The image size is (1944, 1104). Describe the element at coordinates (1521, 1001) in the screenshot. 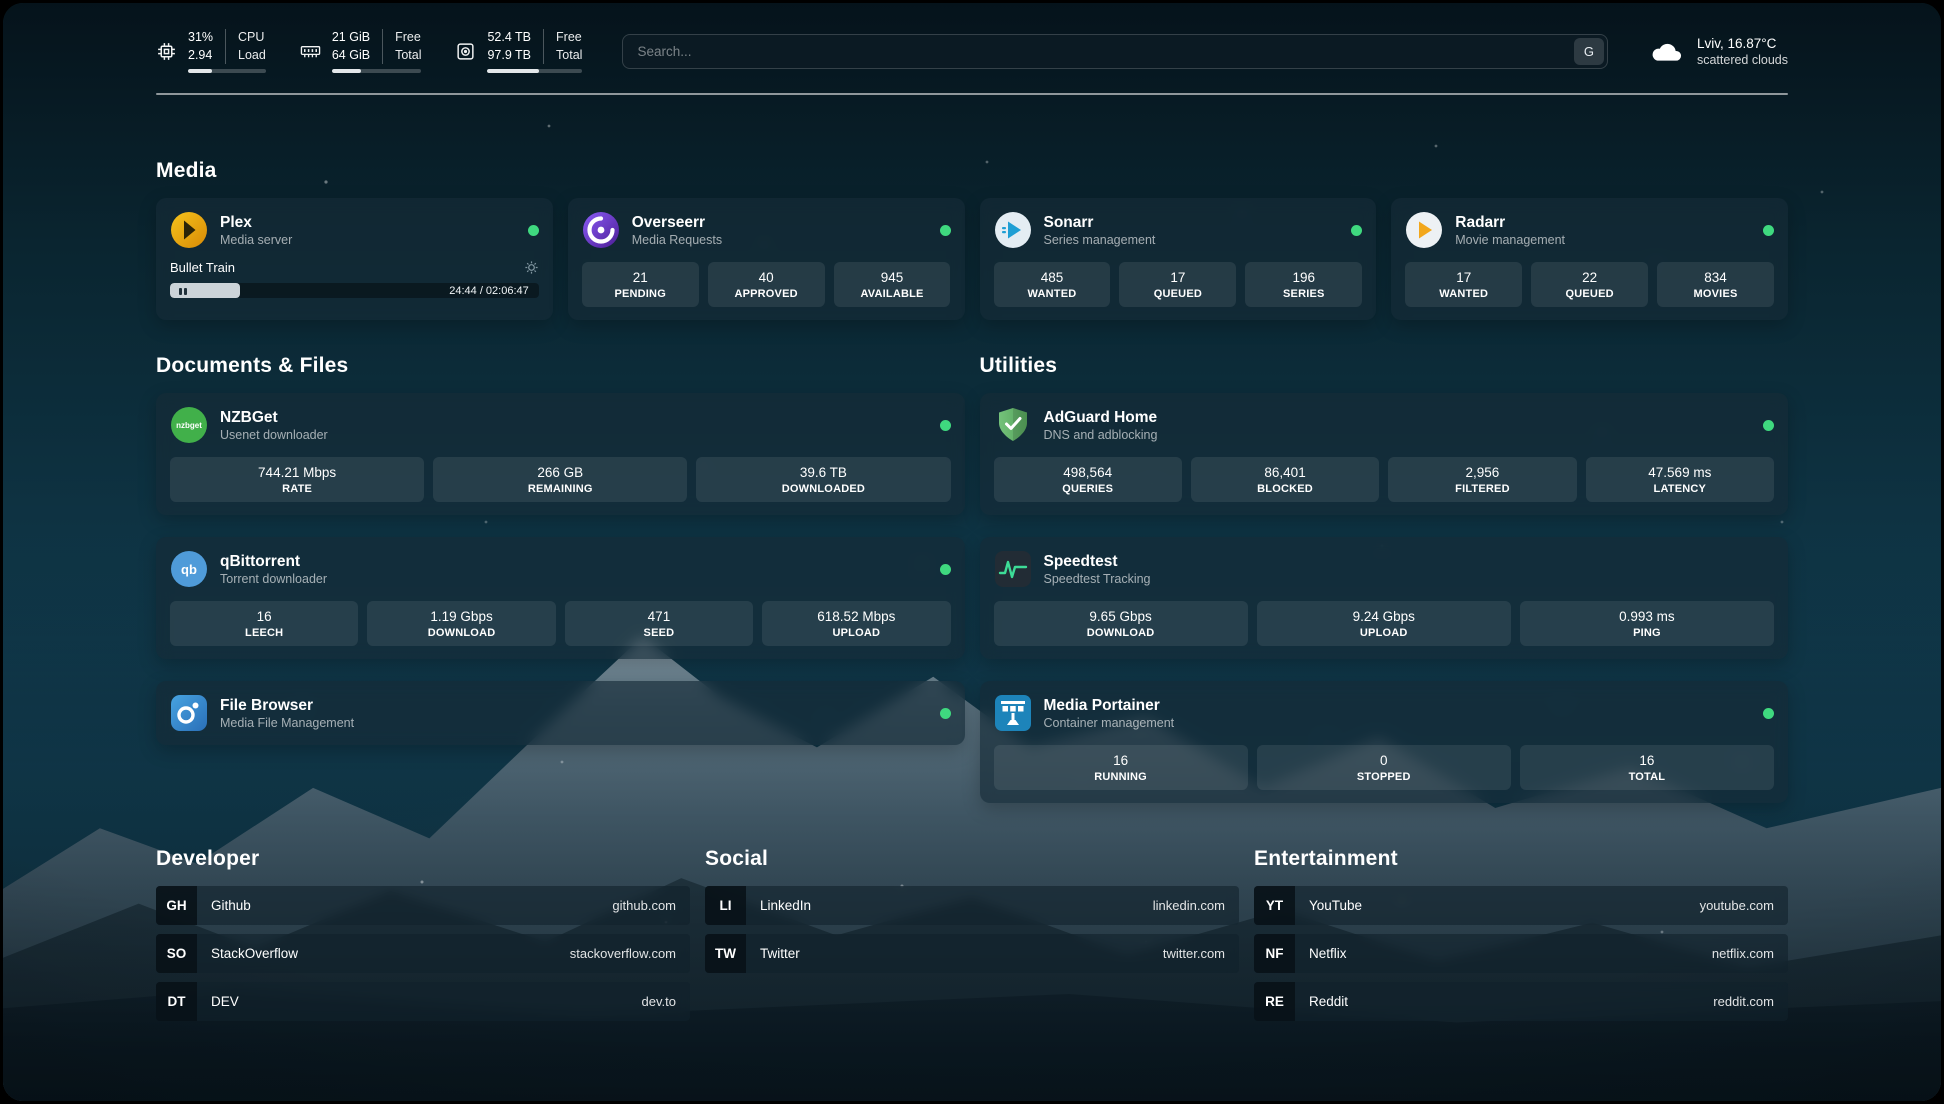

I see `bookmark-reddit: RE Reddit reddit.com` at that location.